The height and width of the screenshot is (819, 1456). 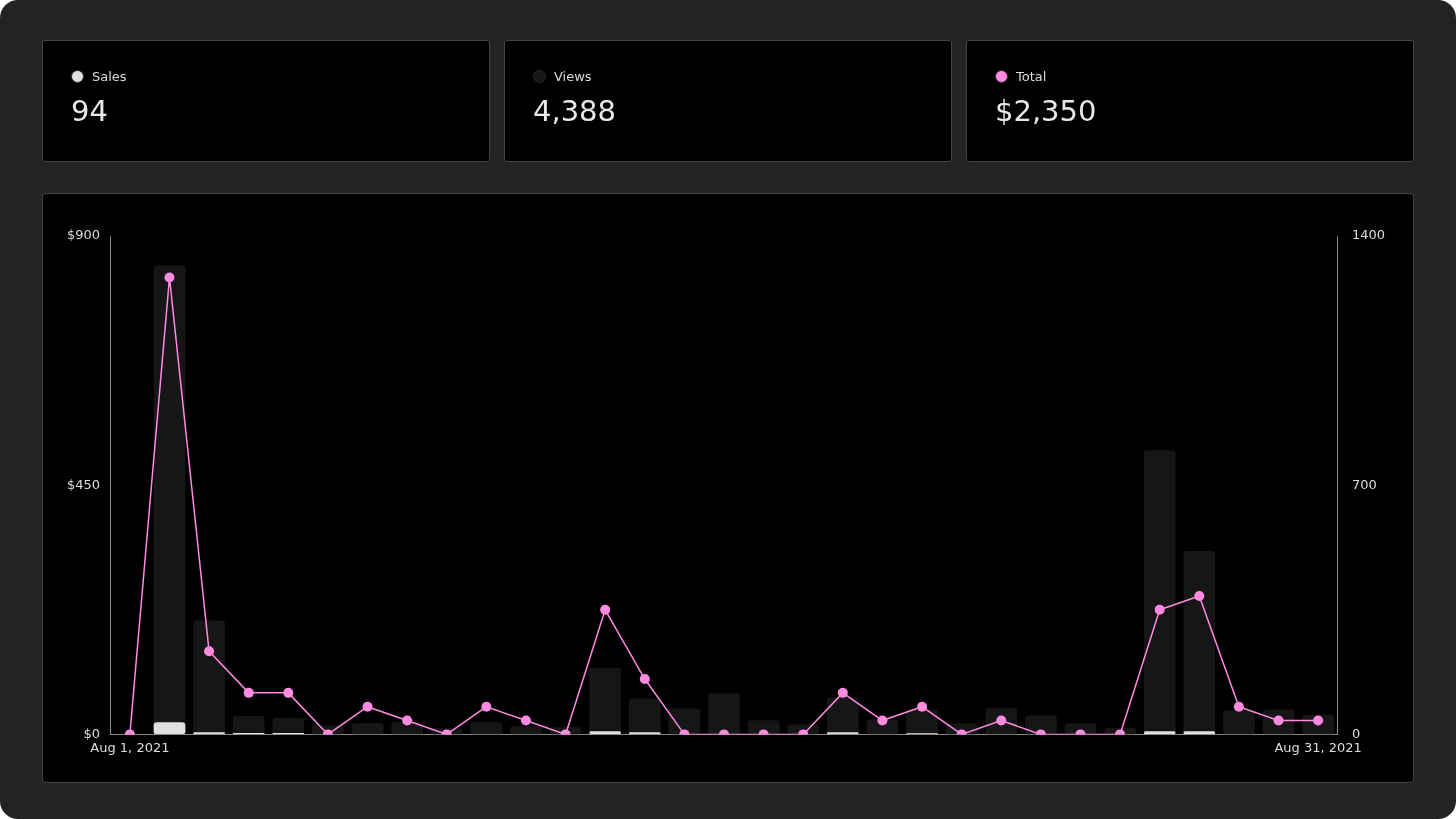 I want to click on y-tick-label: $450, so click(x=83, y=484).